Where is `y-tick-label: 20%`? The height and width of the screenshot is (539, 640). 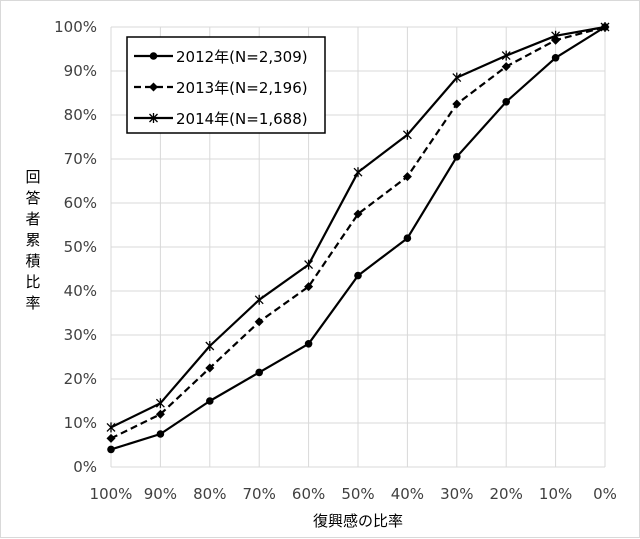
y-tick-label: 20% is located at coordinates (80, 379).